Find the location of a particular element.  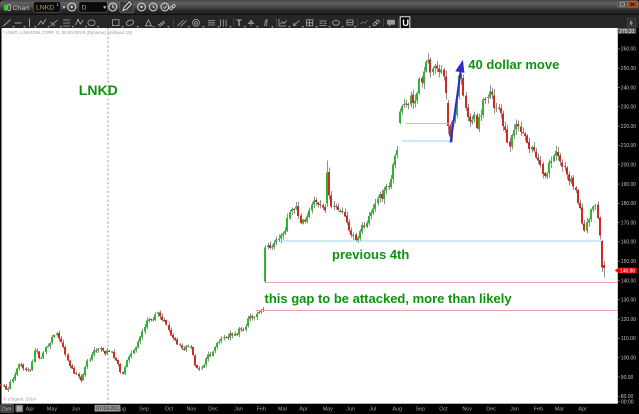

svg-text: D is located at coordinates (84, 8).